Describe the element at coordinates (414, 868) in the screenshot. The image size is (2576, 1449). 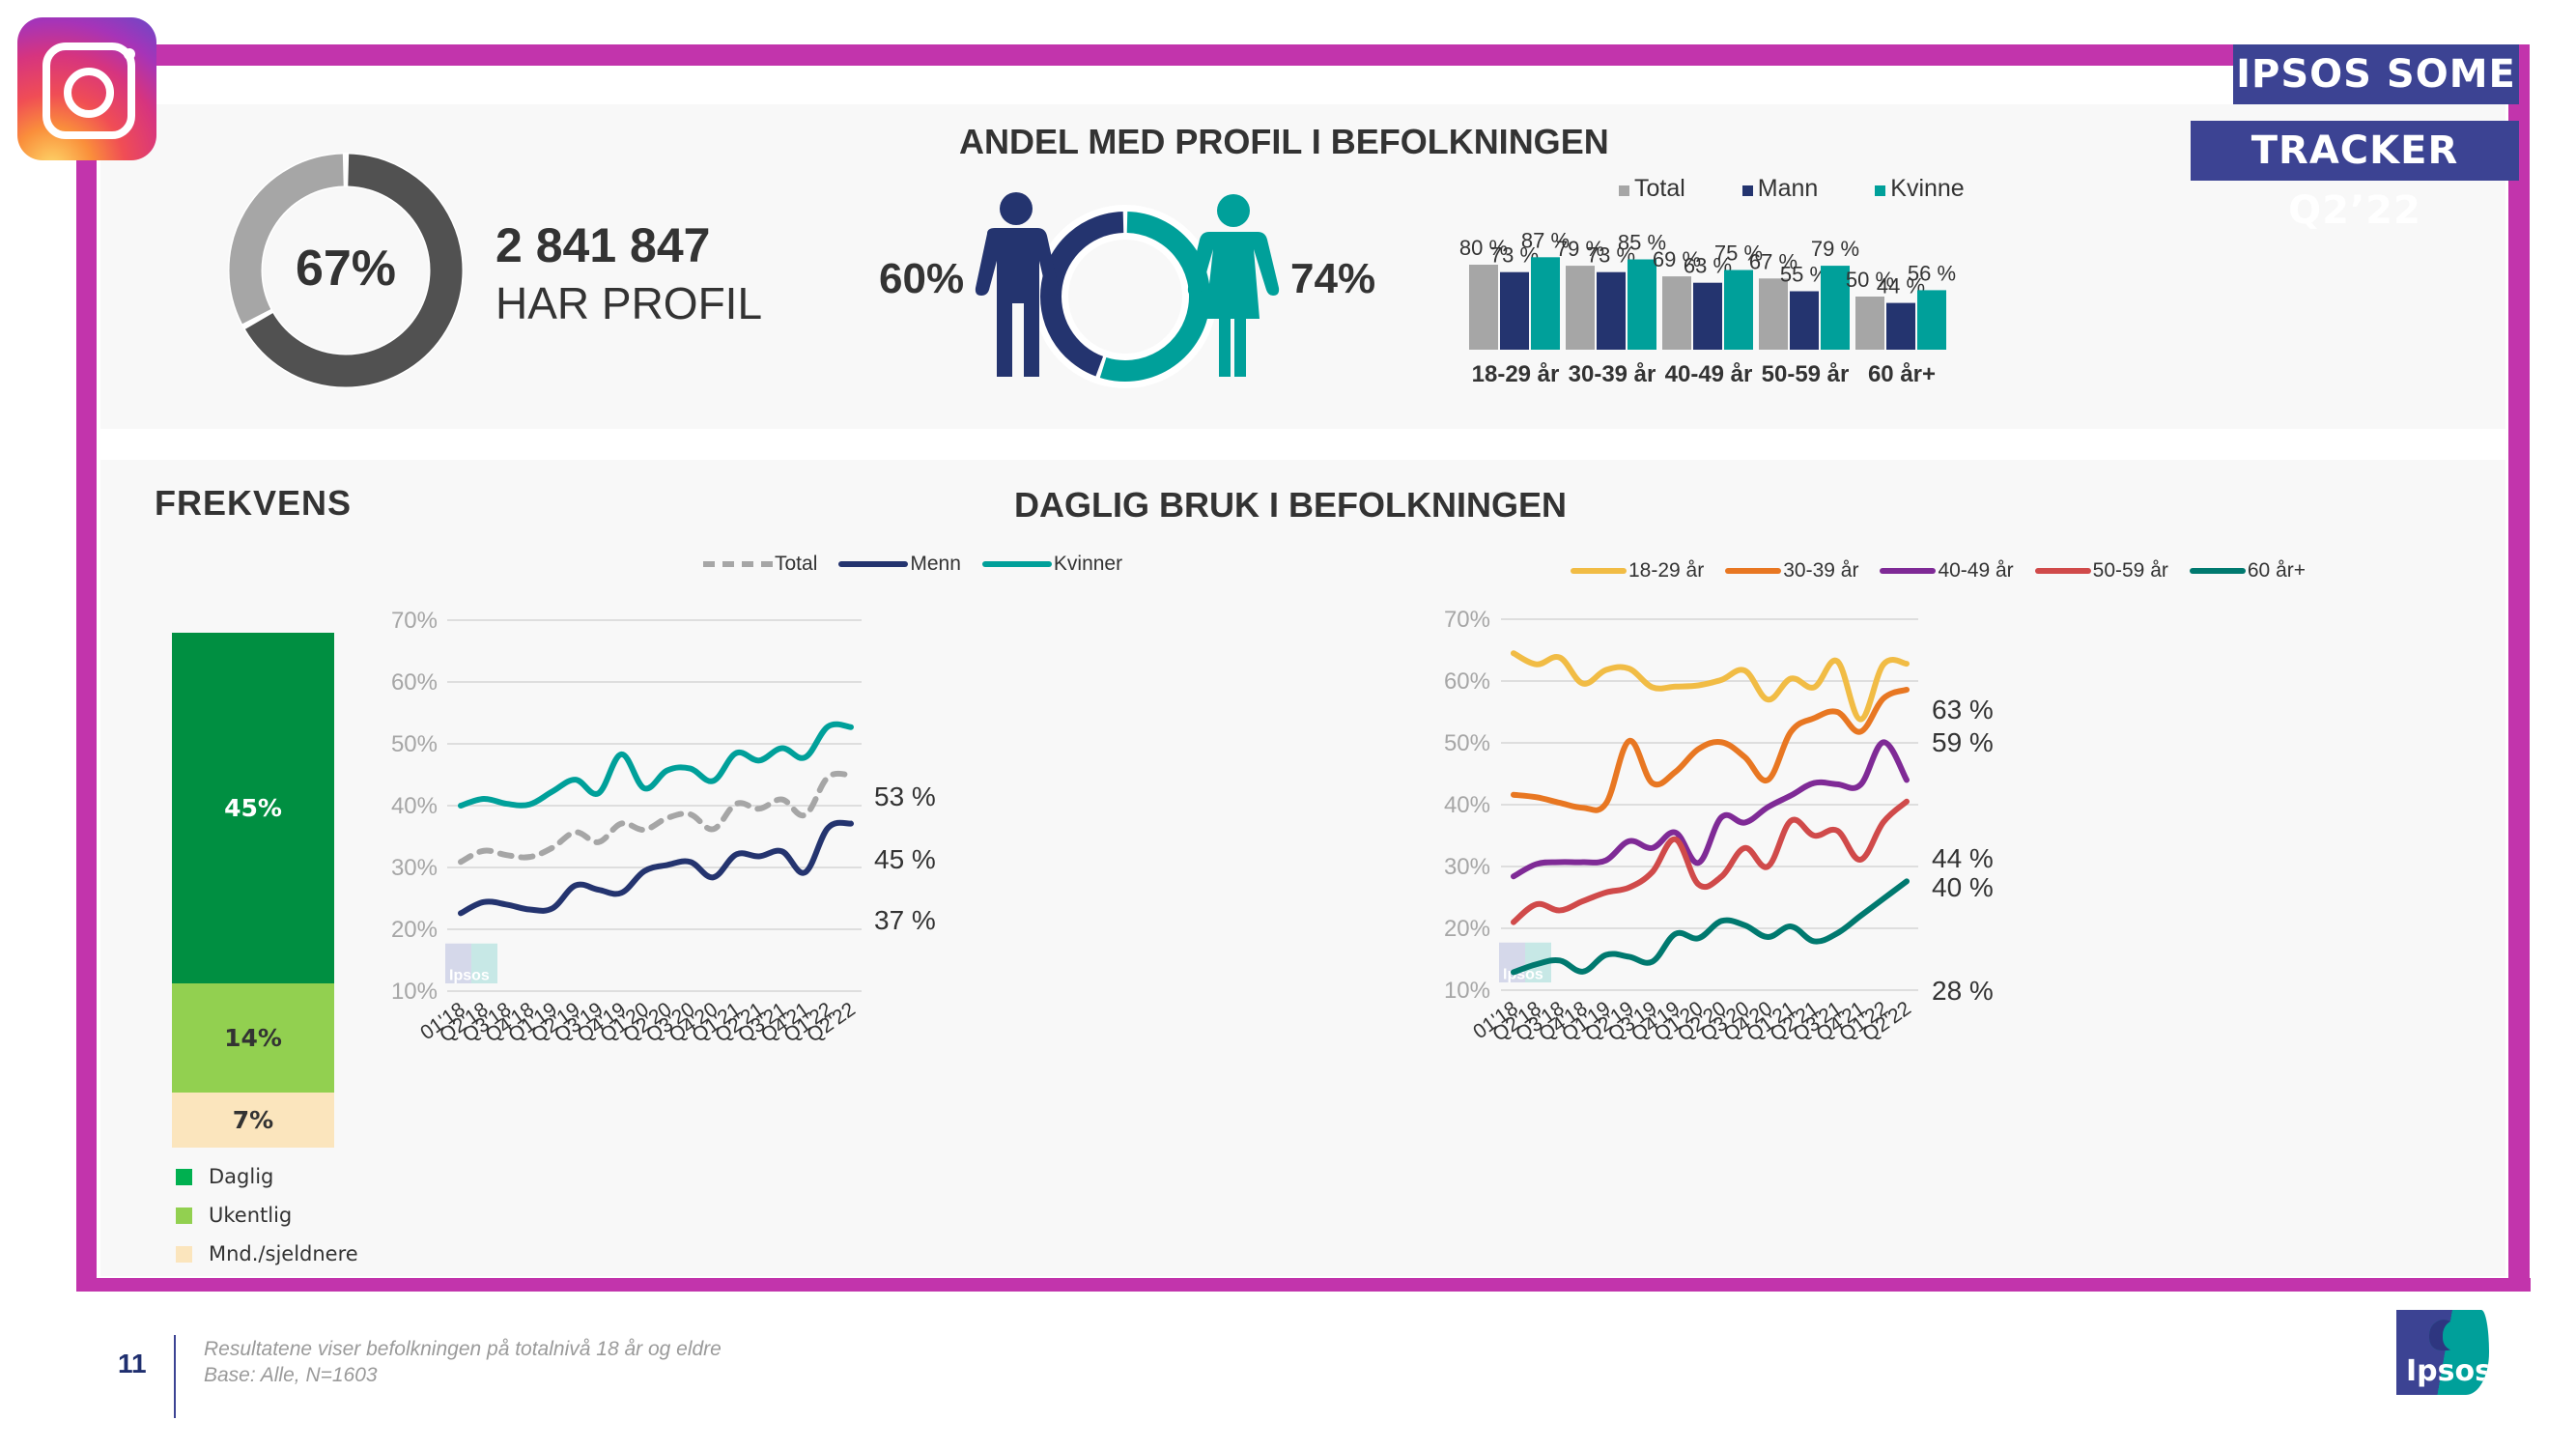
I see `y-tick-label: 30%` at that location.